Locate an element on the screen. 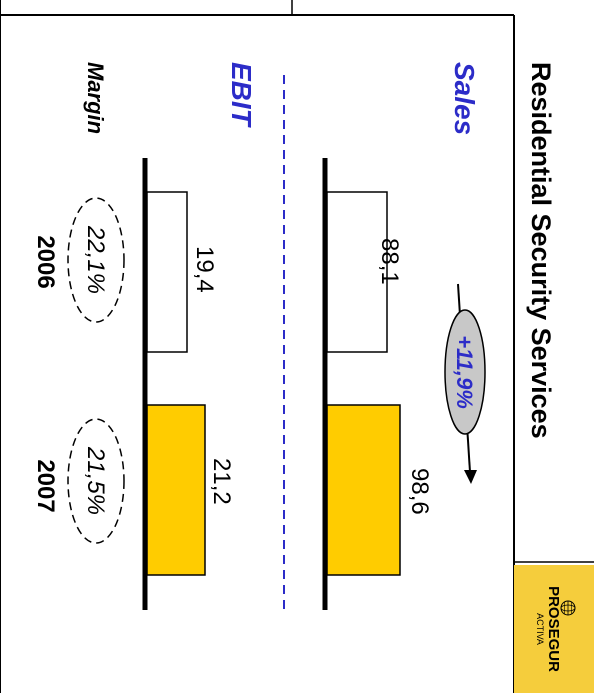 Image resolution: width=594 pixels, height=693 pixels. margin-oval-2007 is located at coordinates (96, 481).